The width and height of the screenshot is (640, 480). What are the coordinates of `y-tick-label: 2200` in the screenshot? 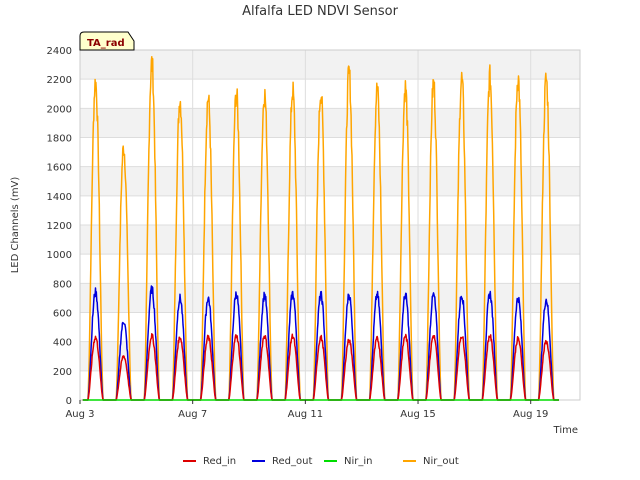 It's located at (59, 80).